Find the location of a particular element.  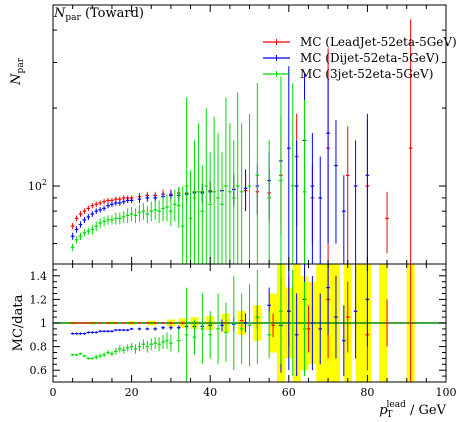

y-tick-label: 102 is located at coordinates (37, 185).